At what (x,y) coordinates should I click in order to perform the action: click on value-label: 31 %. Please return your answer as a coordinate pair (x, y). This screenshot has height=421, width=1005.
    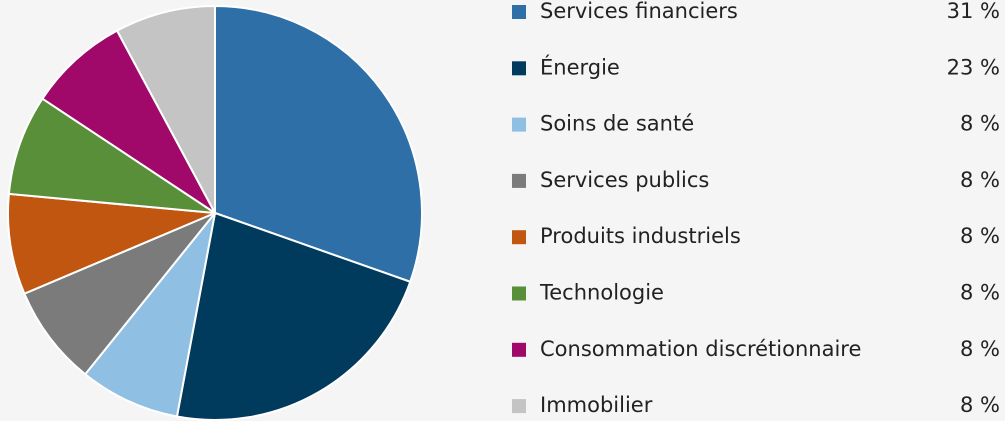
    Looking at the image, I should click on (973, 11).